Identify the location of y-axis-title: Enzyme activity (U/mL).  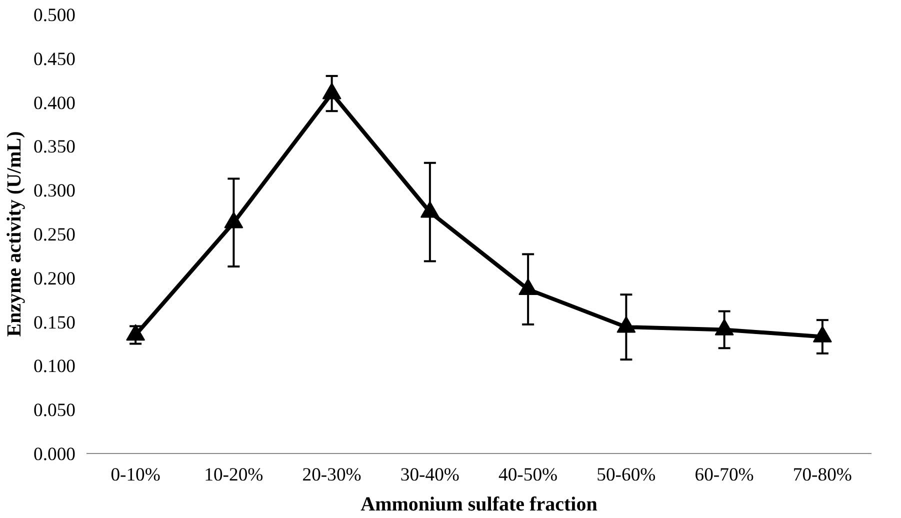
(15, 234).